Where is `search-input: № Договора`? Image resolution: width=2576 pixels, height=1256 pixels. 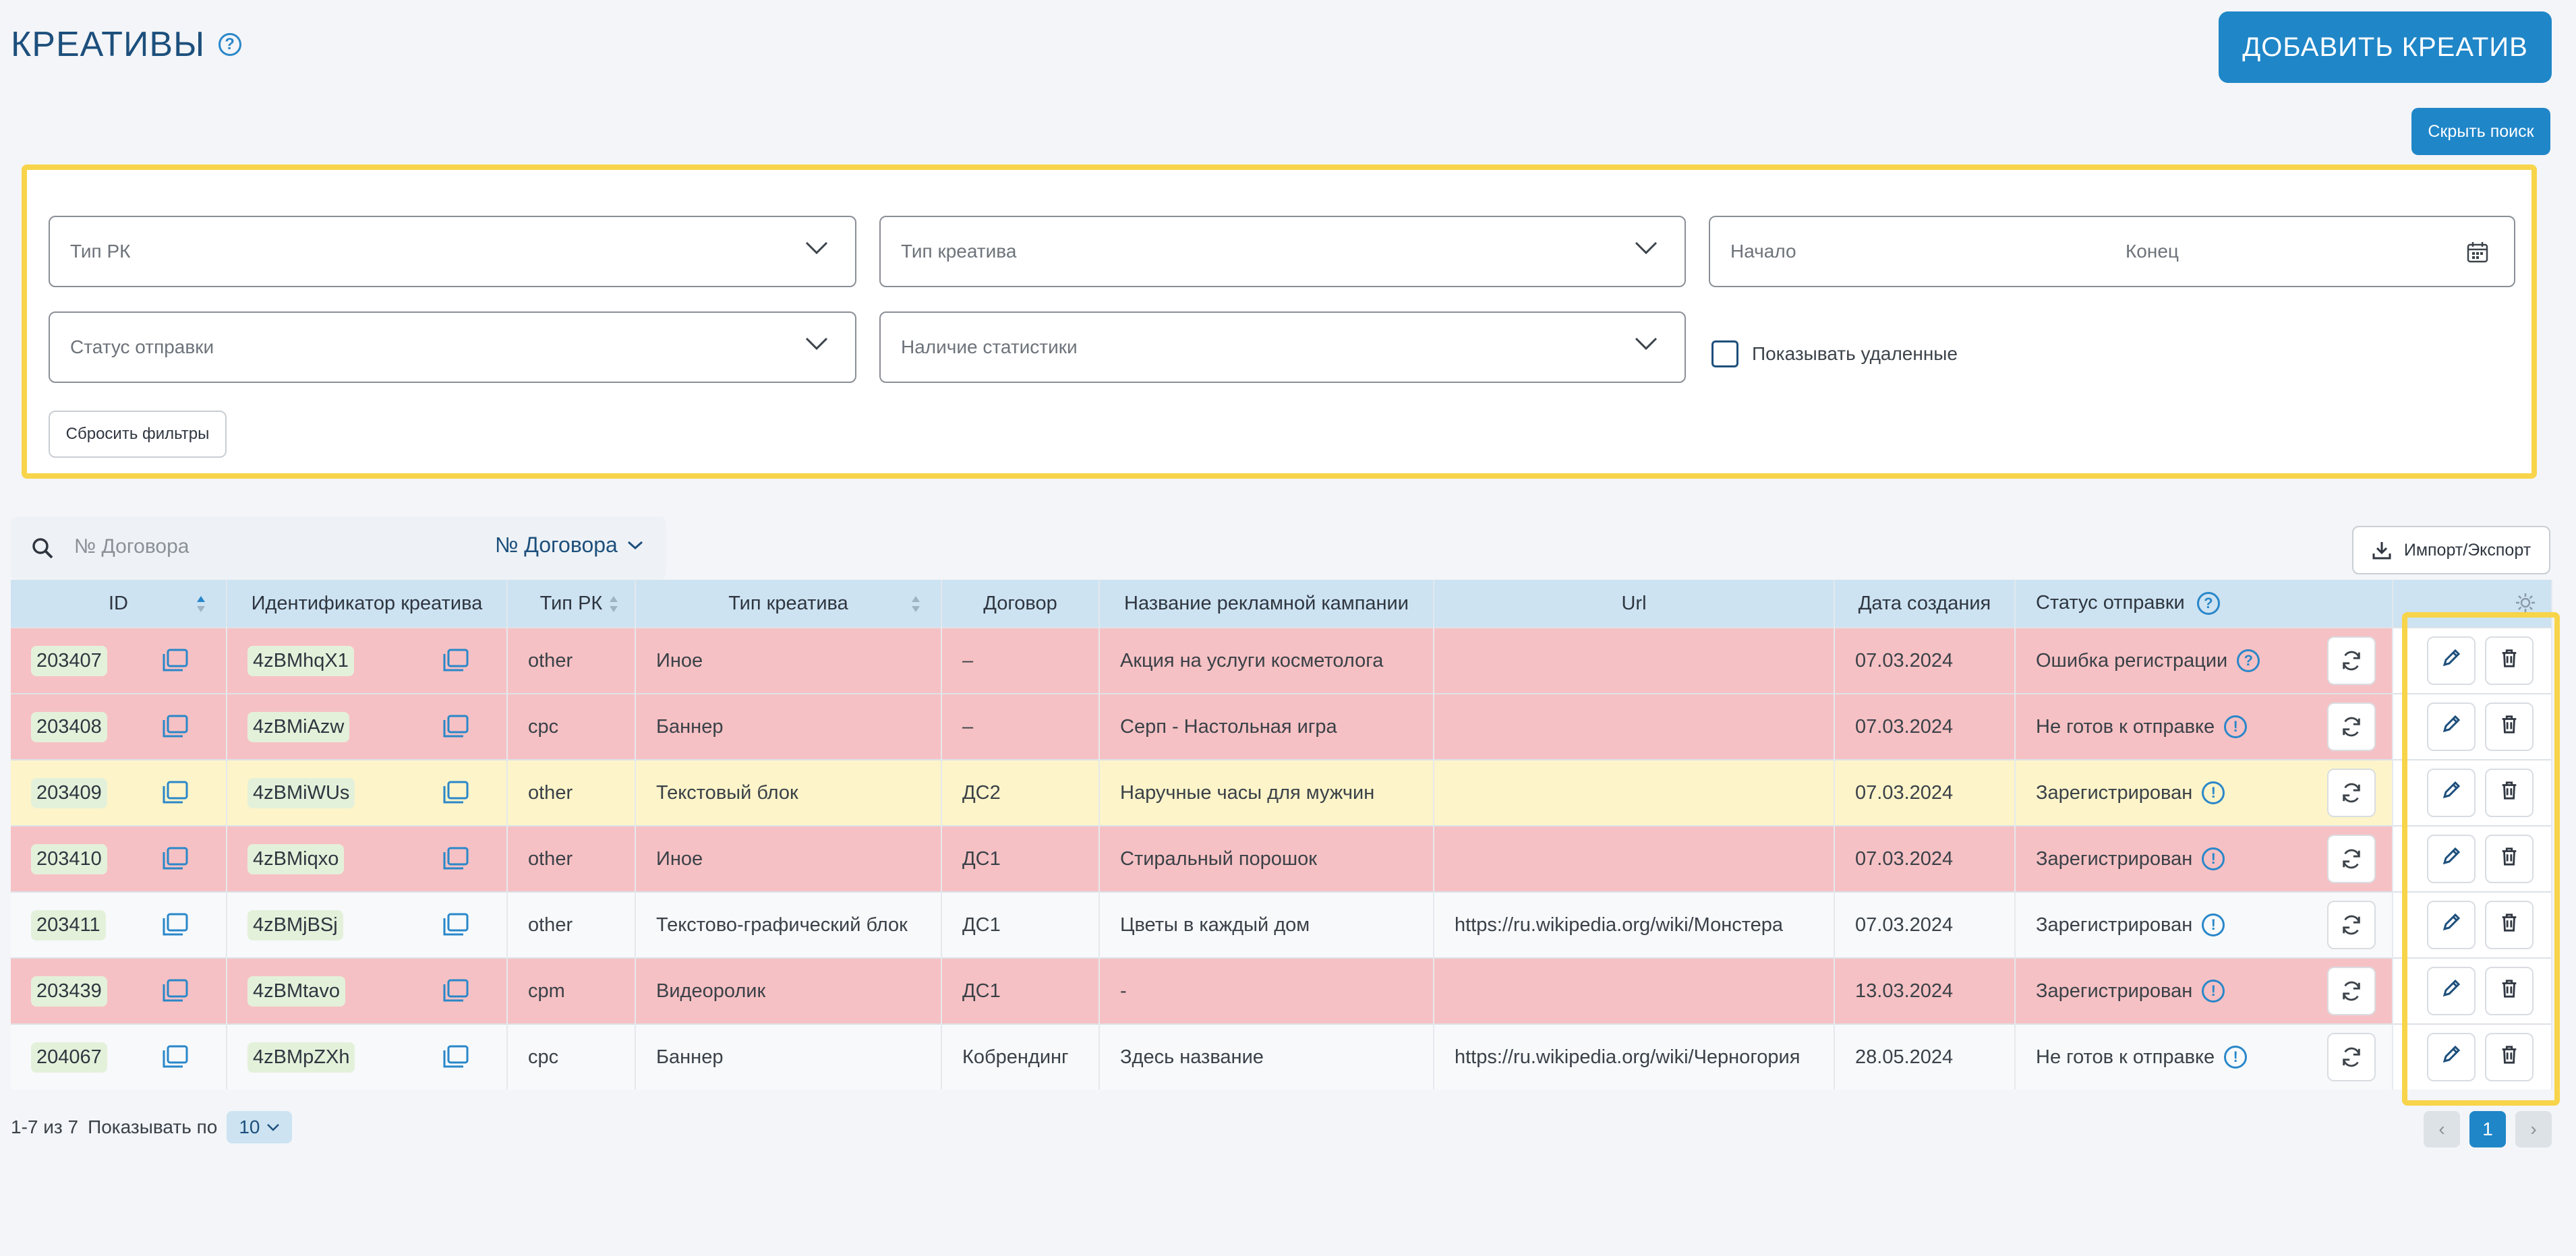 search-input: № Договора is located at coordinates (131, 546).